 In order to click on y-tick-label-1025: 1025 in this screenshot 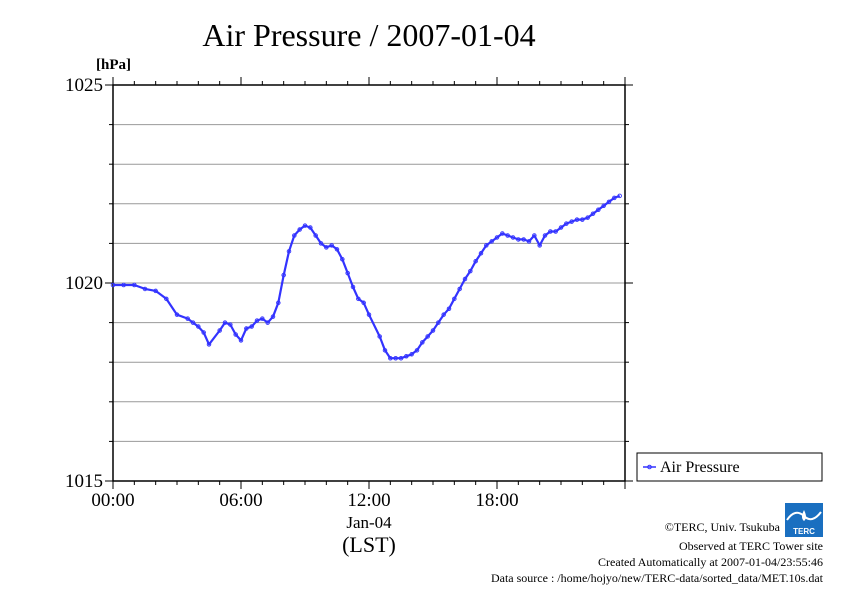, I will do `click(84, 85)`.